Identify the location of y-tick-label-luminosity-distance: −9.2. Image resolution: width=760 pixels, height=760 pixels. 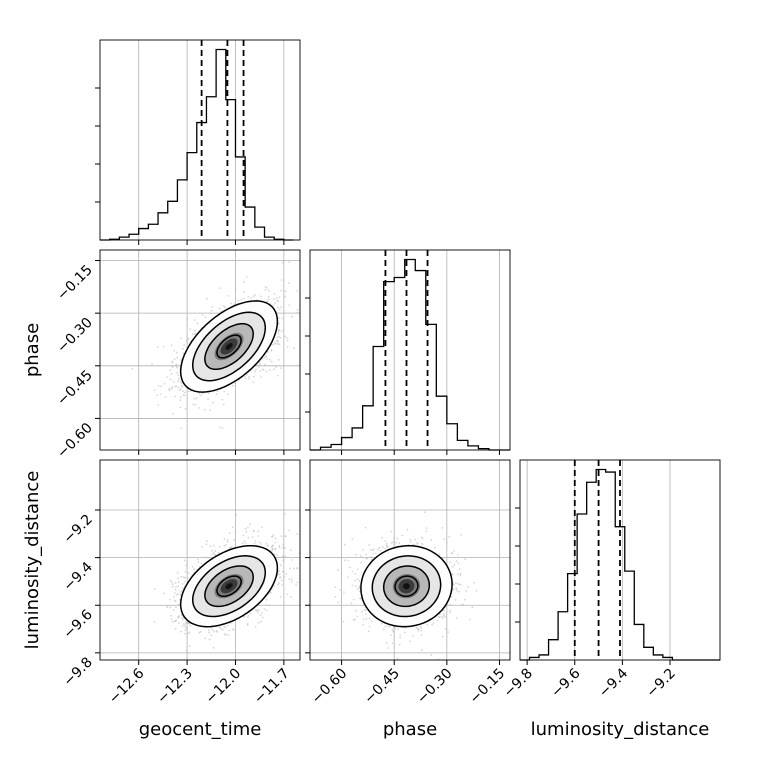
(77, 529).